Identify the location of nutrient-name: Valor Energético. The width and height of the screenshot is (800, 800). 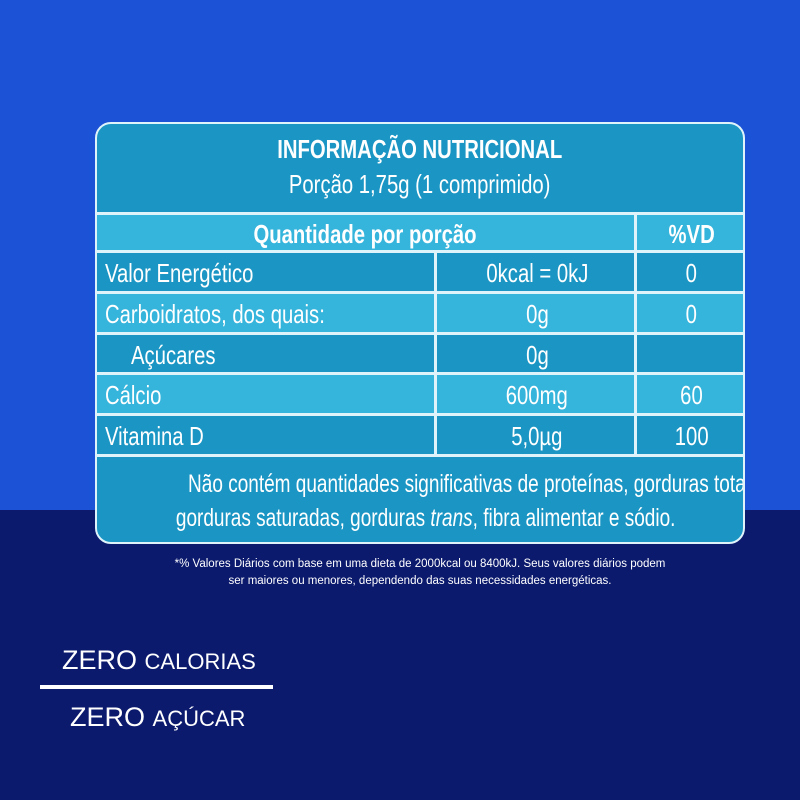
(179, 273).